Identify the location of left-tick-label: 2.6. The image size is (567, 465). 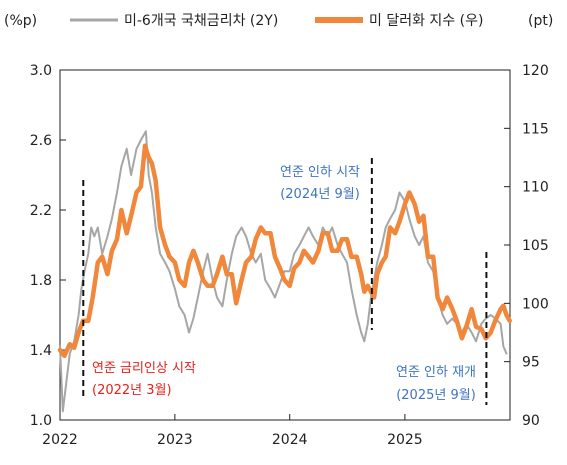
(41, 141).